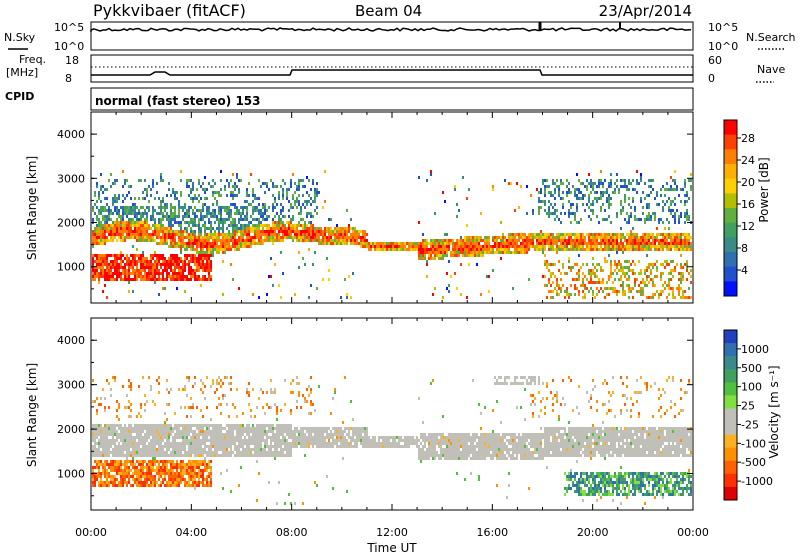  I want to click on ytick-label: 2000, so click(71, 223).